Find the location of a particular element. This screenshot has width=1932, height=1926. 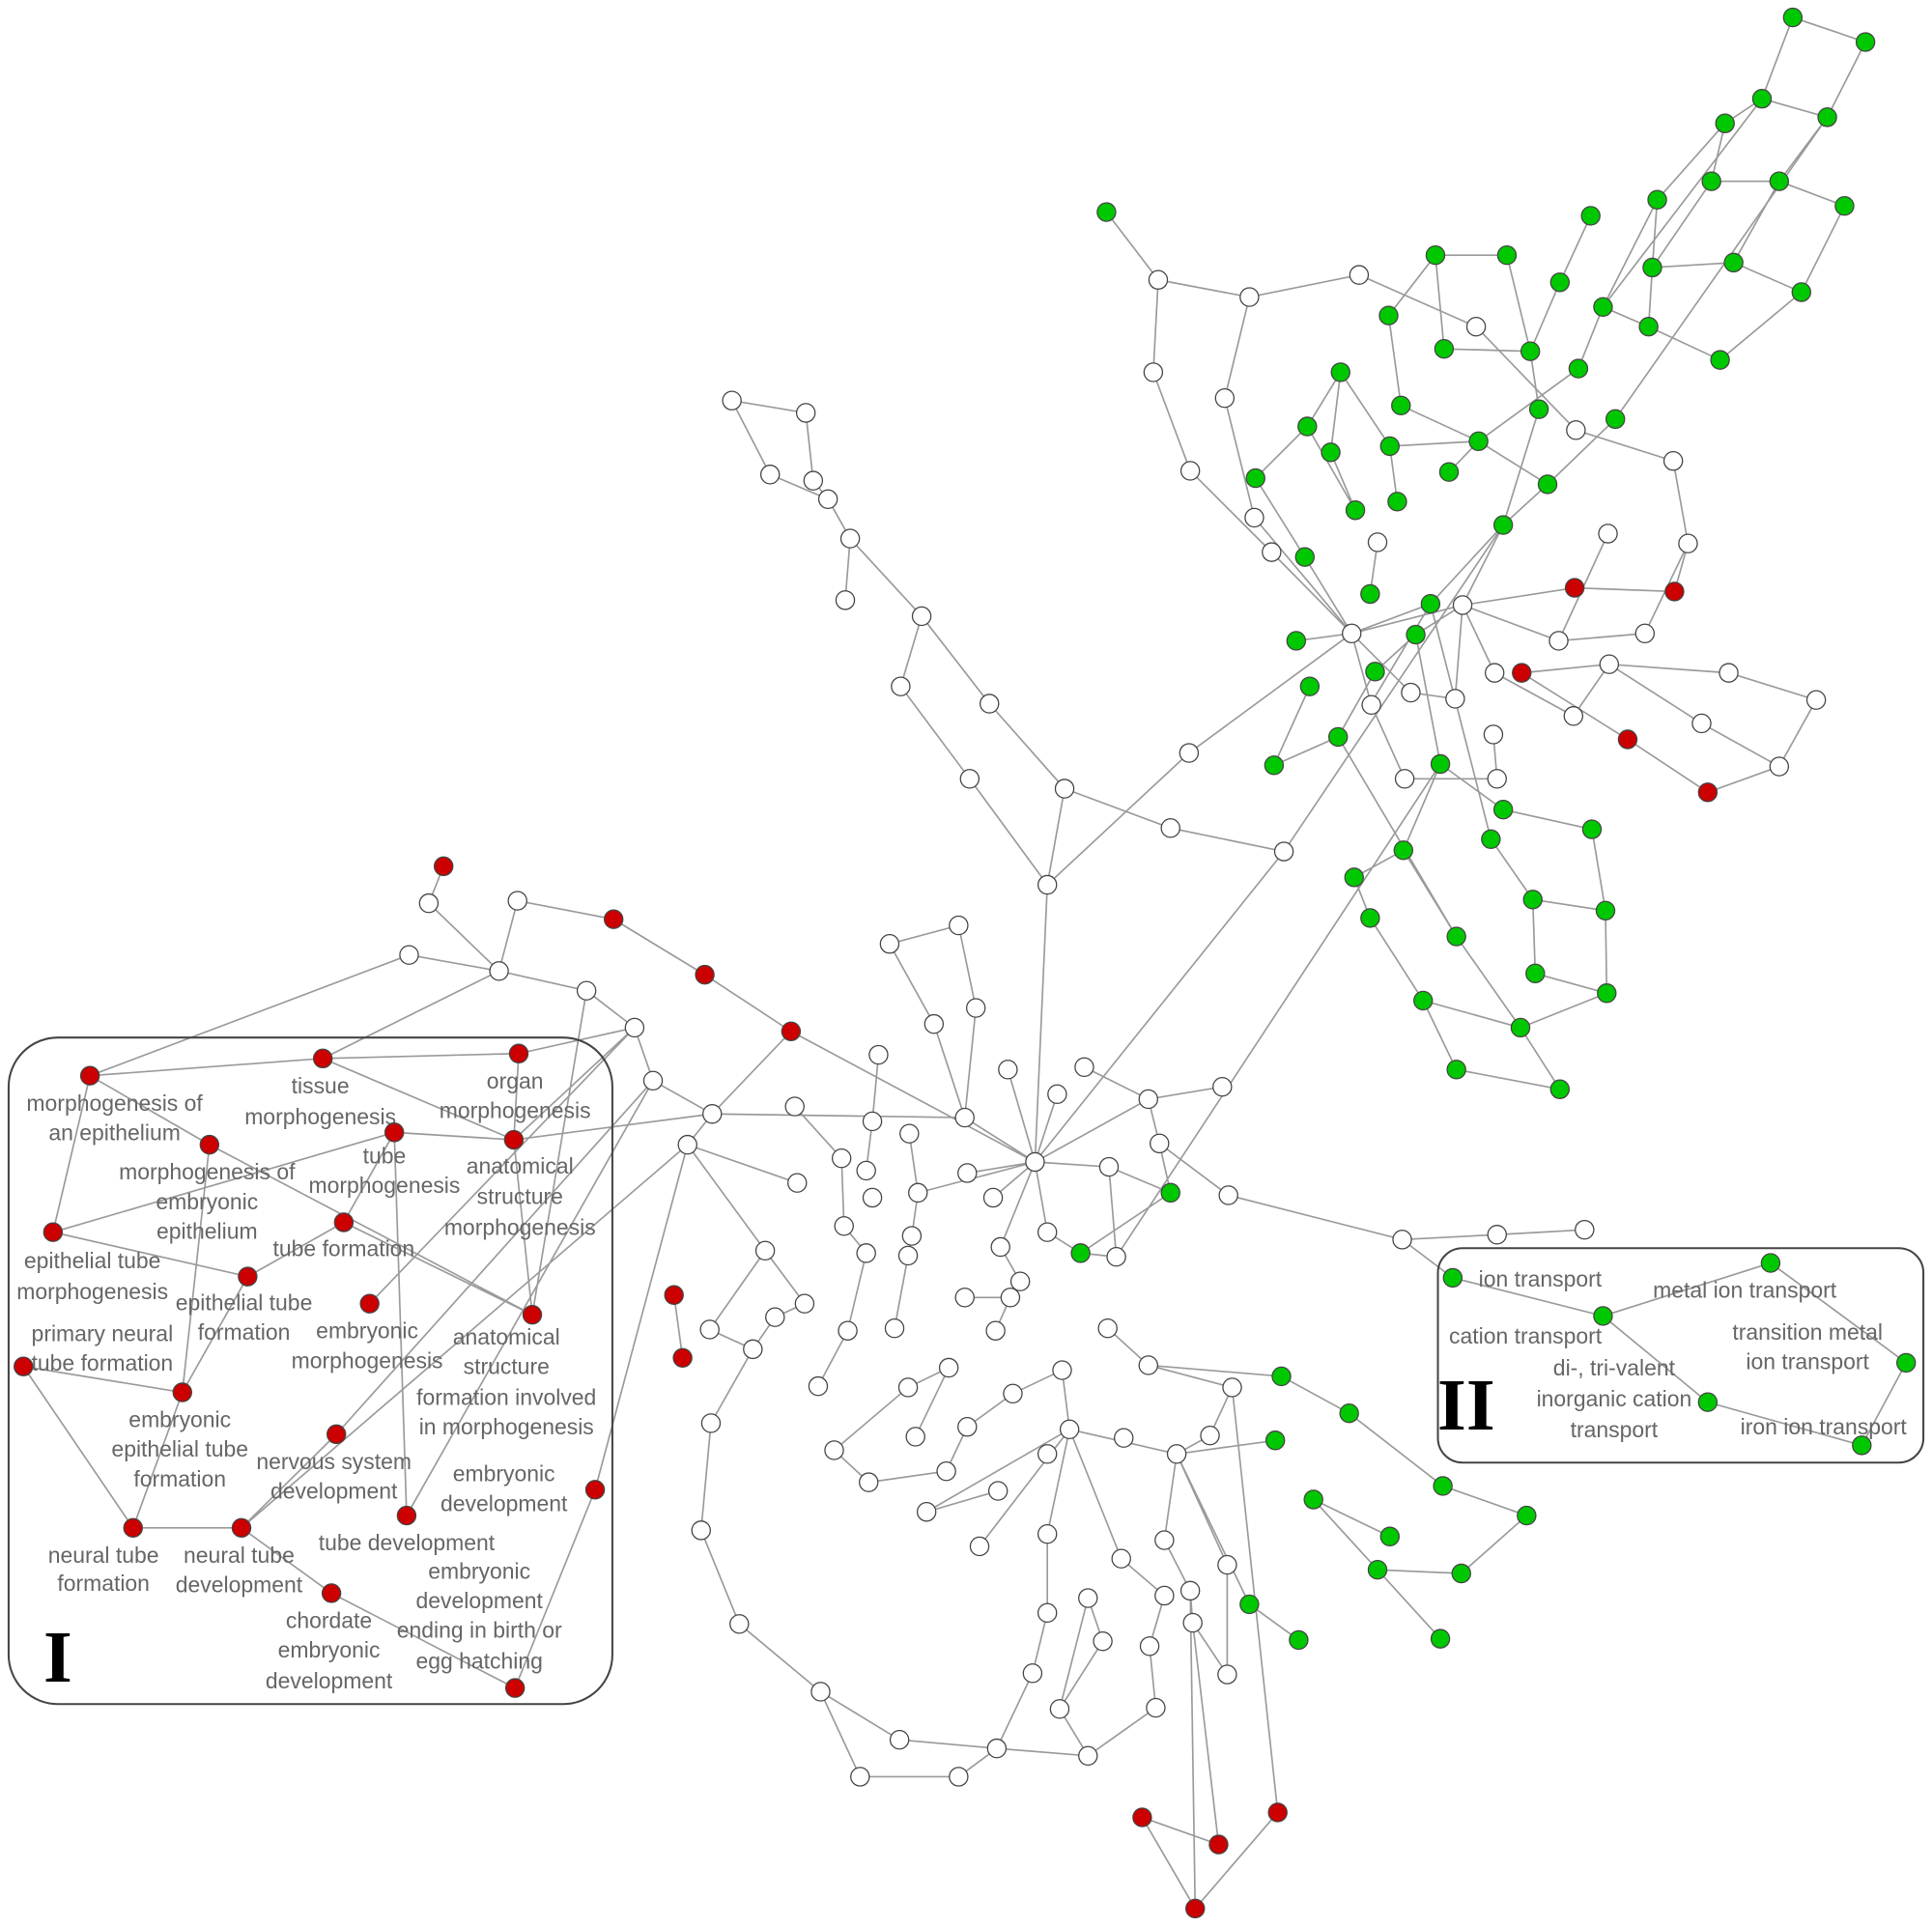

go-term-node-i is located at coordinates (248, 1276).